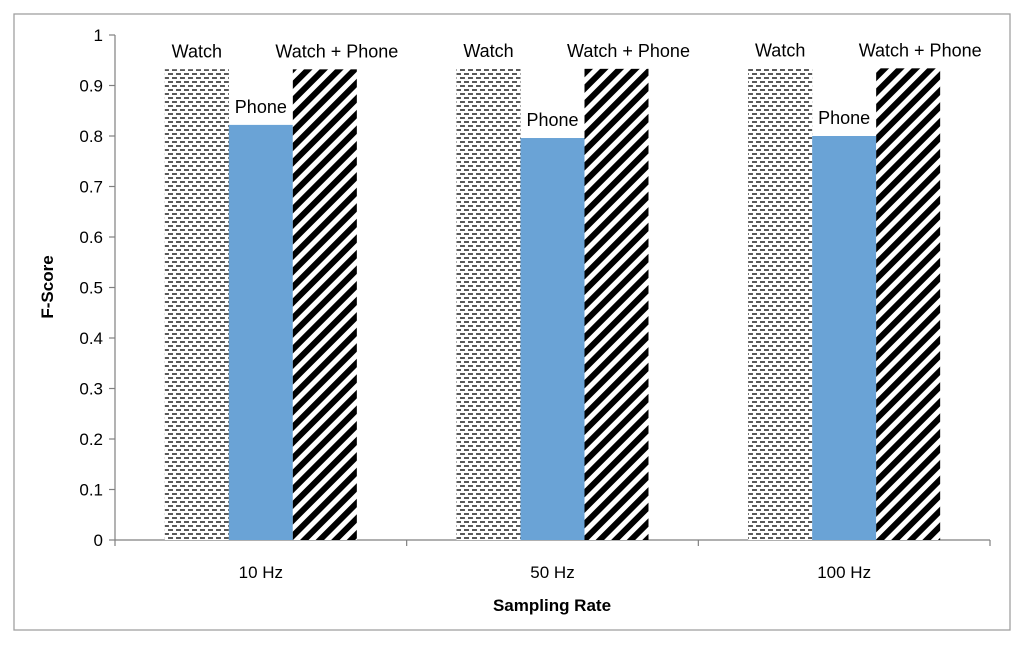  Describe the element at coordinates (91, 439) in the screenshot. I see `y-tick-label: 0.2` at that location.